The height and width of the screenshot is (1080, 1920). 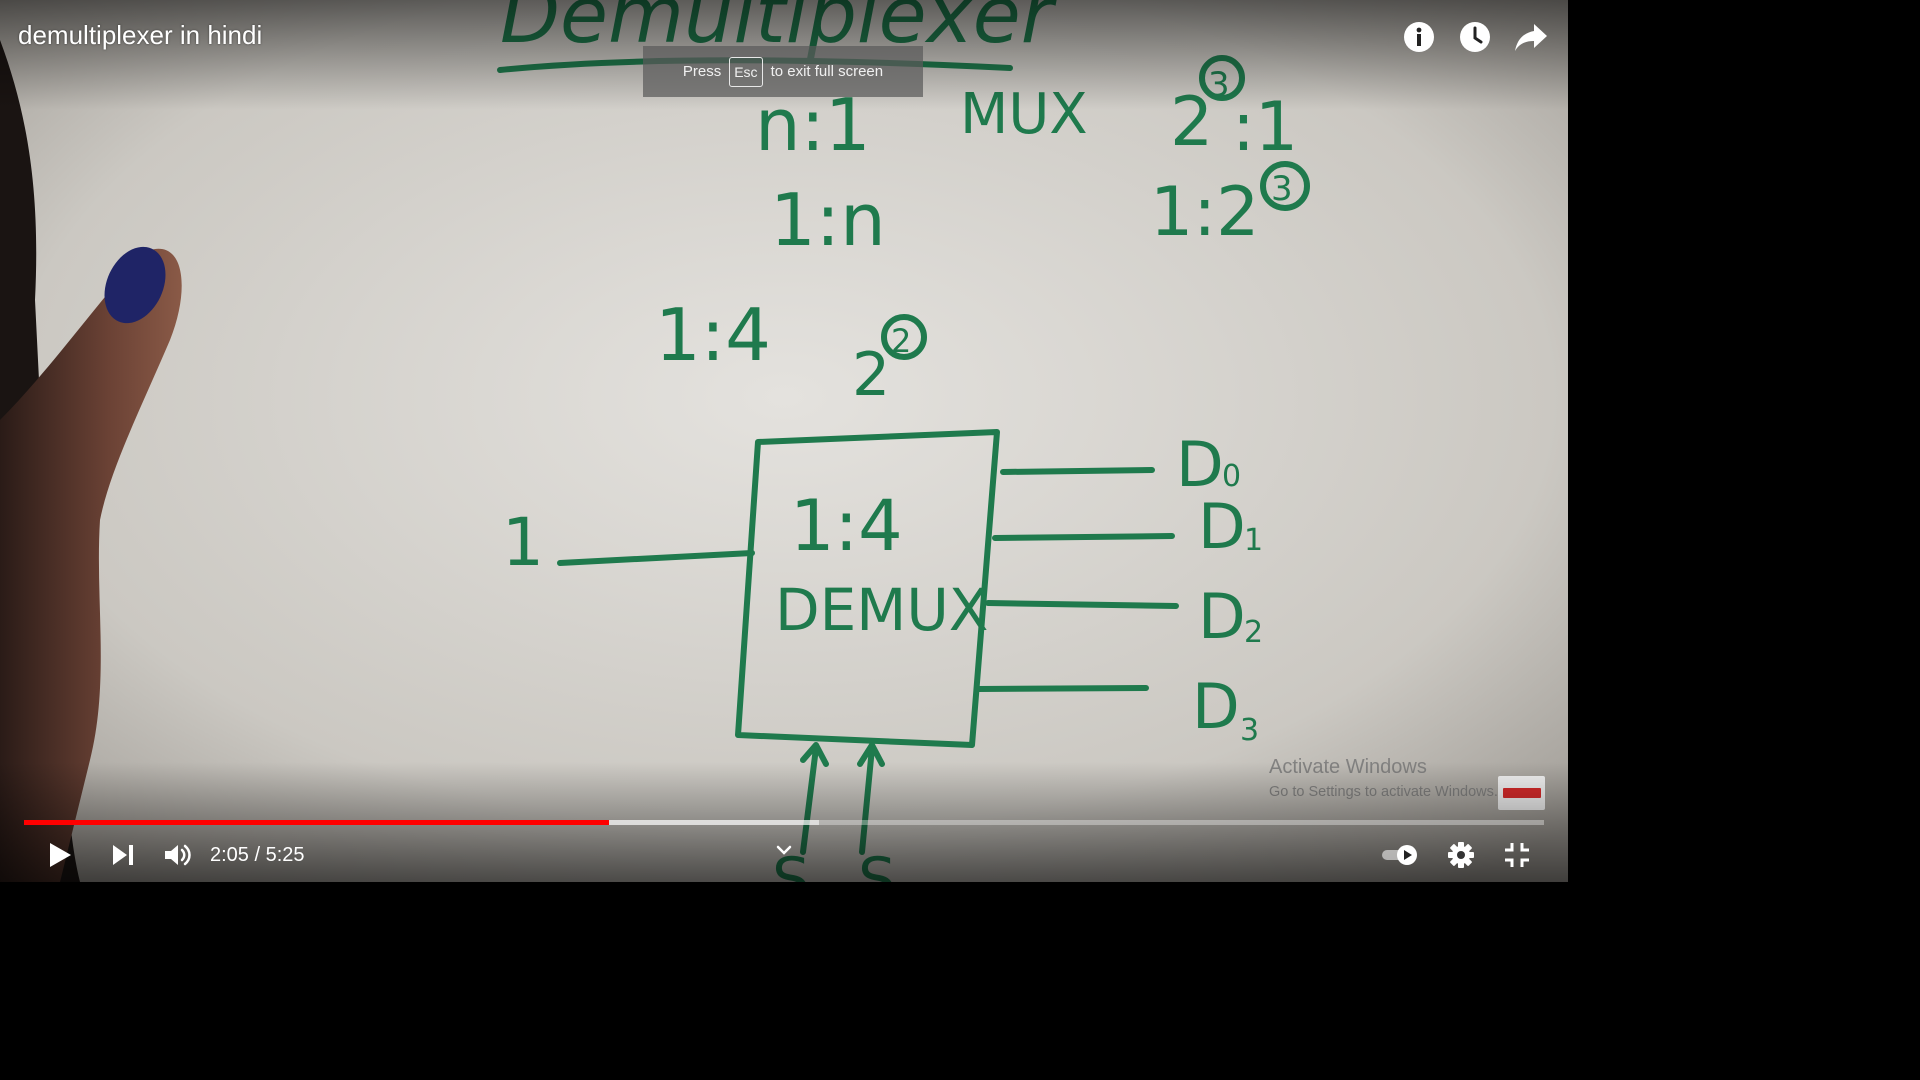 What do you see at coordinates (1253, 540) in the screenshot?
I see `output-subscript-1: 1` at bounding box center [1253, 540].